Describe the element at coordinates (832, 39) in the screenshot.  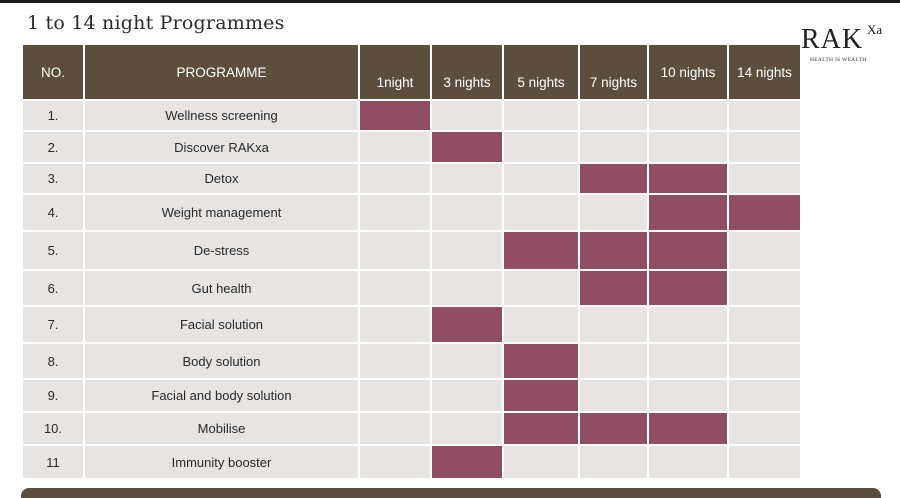
I see `logo-wordmark: RAK` at that location.